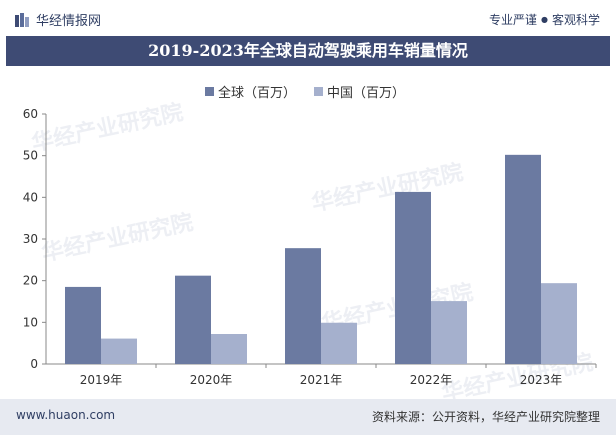 This screenshot has width=616, height=435. Describe the element at coordinates (30, 156) in the screenshot. I see `y-tick-label: 50` at that location.